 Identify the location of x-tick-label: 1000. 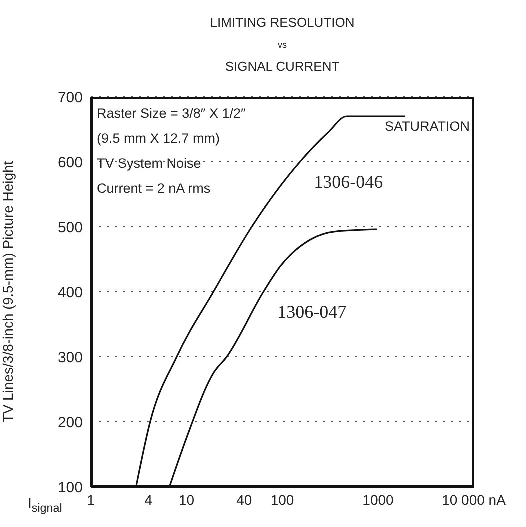
(378, 500).